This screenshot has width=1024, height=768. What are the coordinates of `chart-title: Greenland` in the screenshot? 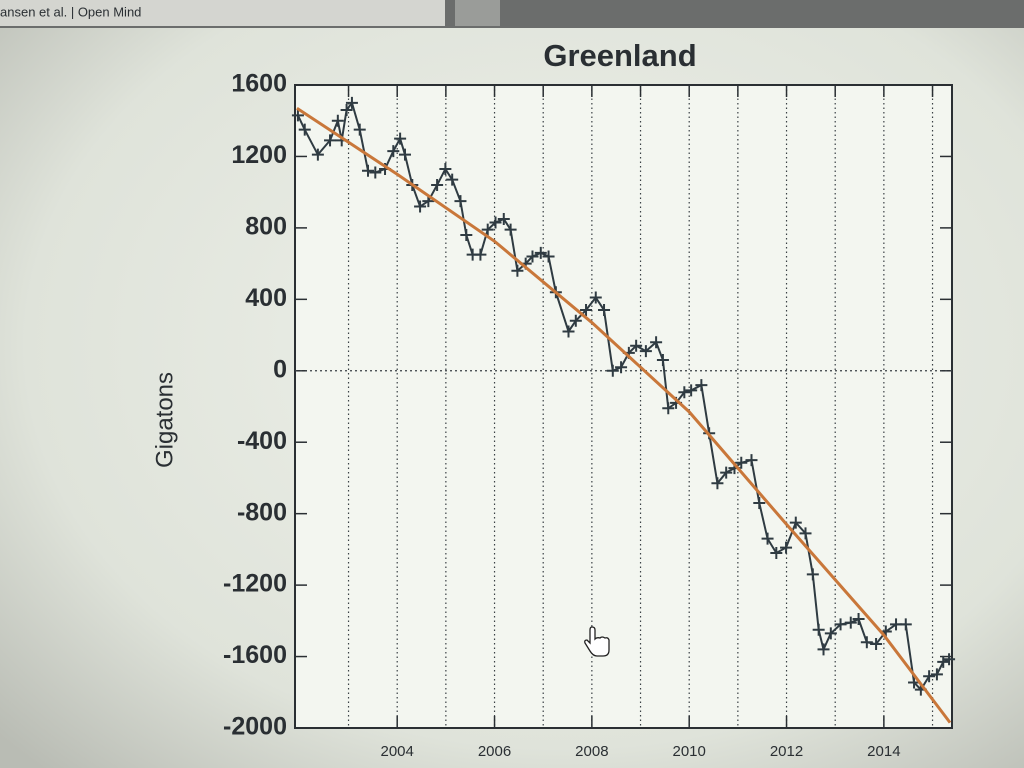 It's located at (619, 55).